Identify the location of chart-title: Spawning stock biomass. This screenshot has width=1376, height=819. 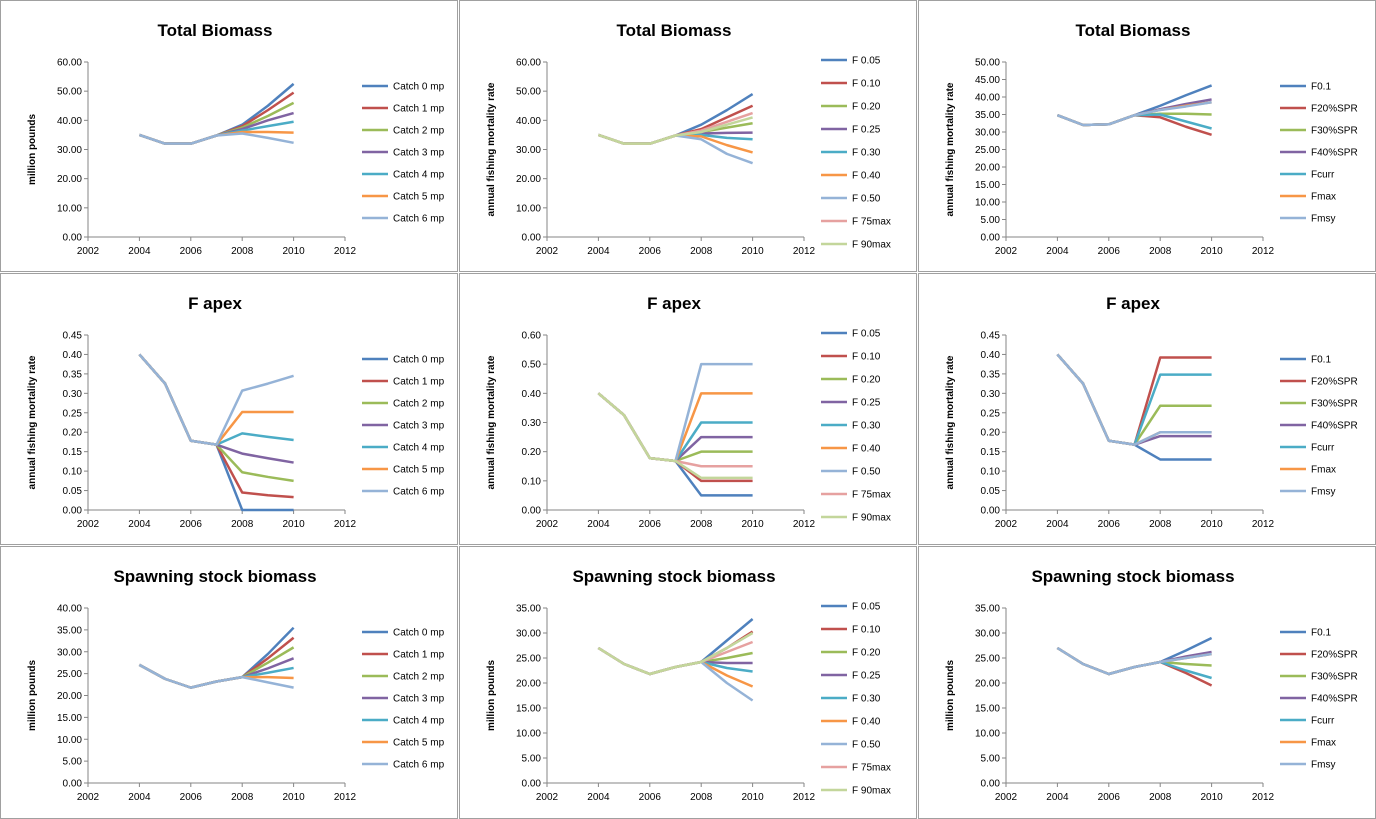
(673, 576).